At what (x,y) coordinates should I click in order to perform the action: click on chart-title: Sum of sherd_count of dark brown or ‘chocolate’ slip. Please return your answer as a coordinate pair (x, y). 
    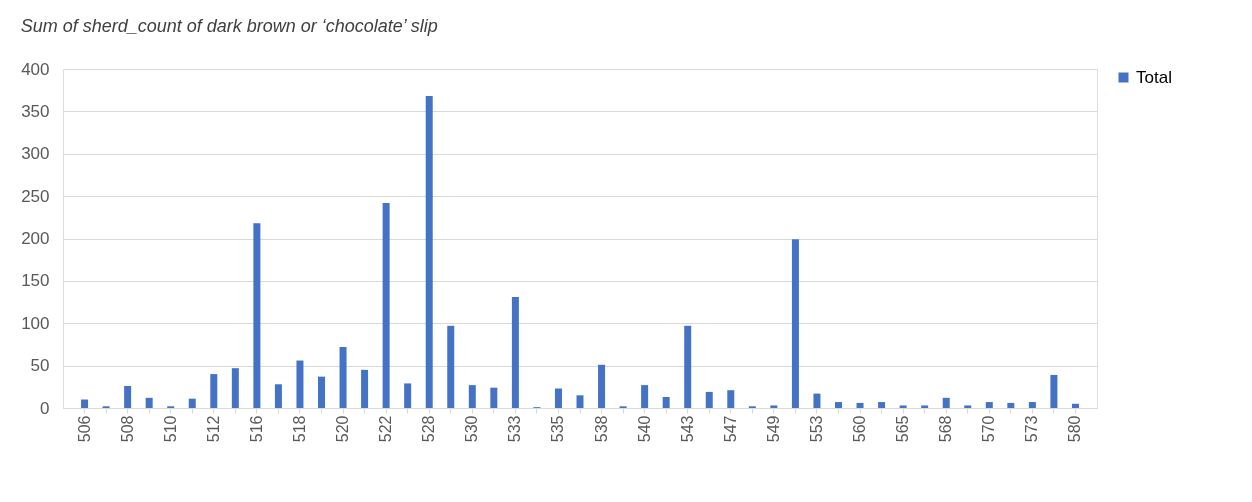
    Looking at the image, I should click on (229, 26).